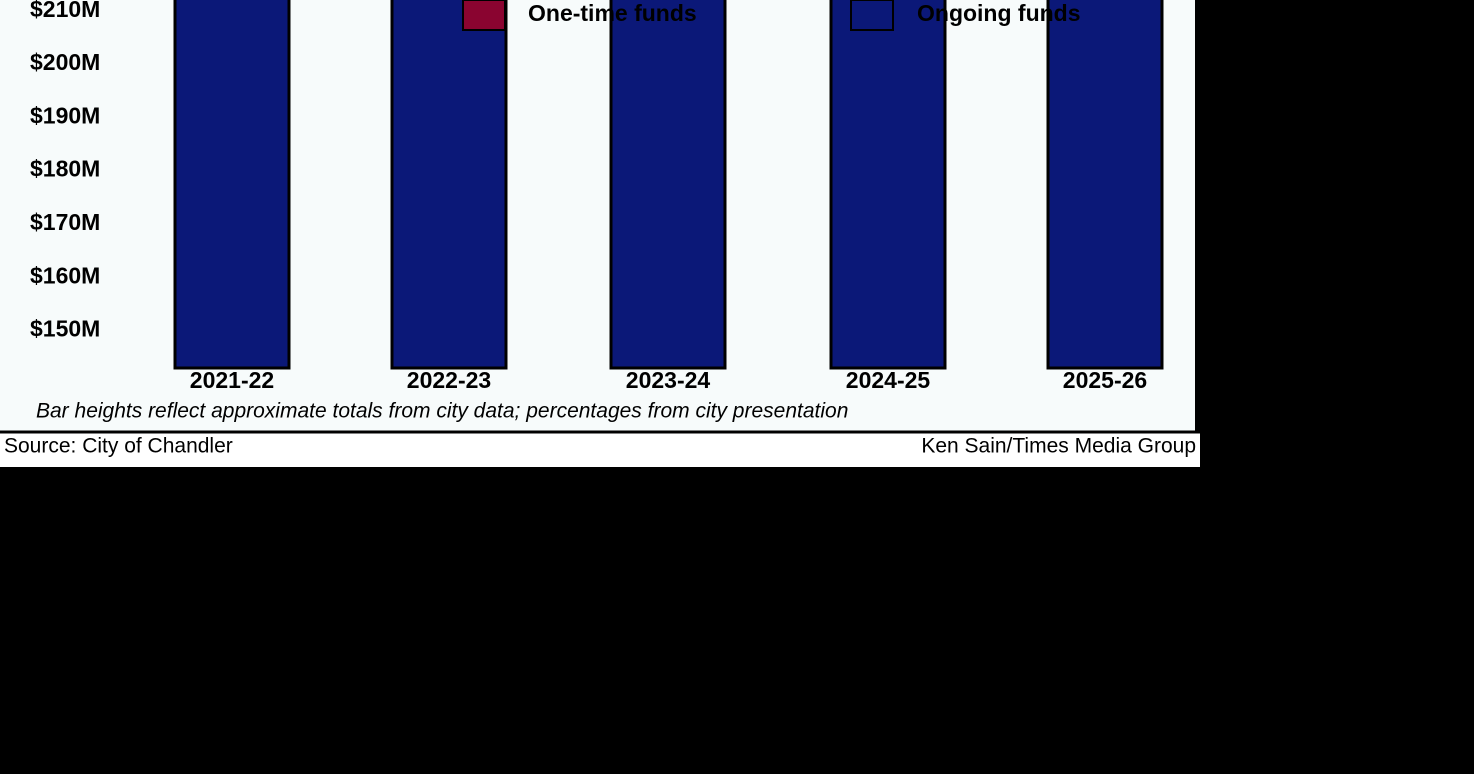  I want to click on y-tick-label: $160M, so click(65, 275).